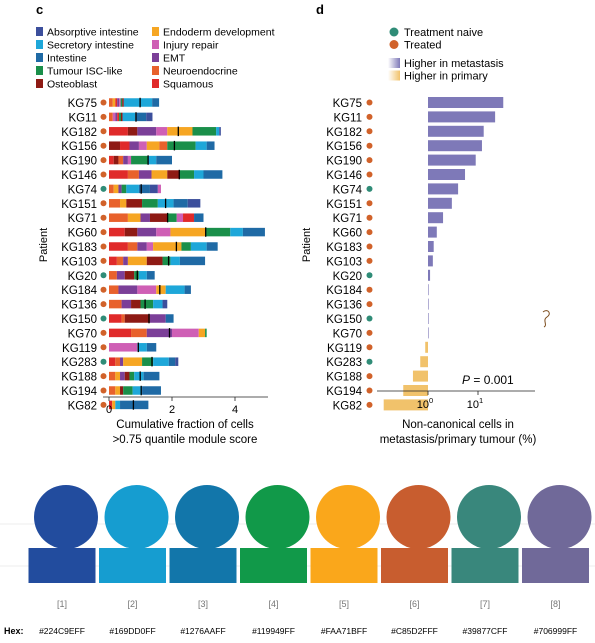 The height and width of the screenshot is (643, 595). Describe the element at coordinates (344, 320) in the screenshot. I see `d-patient-label-KG150: KG150` at that location.